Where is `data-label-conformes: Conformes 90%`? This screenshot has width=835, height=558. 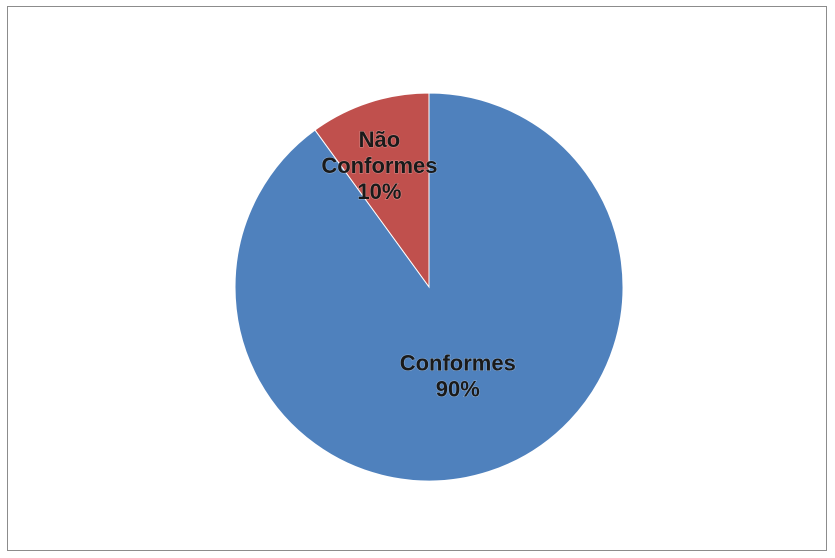
data-label-conformes: Conformes 90% is located at coordinates (458, 376).